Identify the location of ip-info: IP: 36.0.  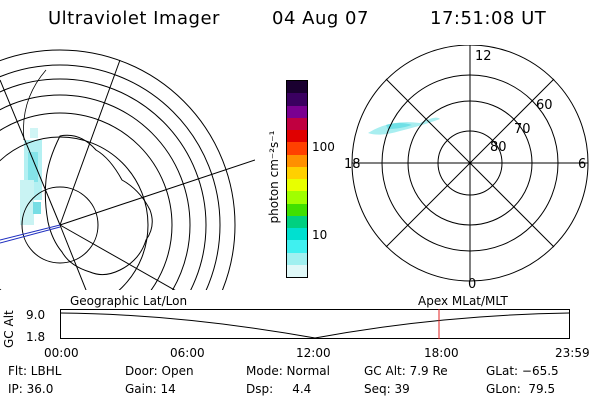
(31, 389).